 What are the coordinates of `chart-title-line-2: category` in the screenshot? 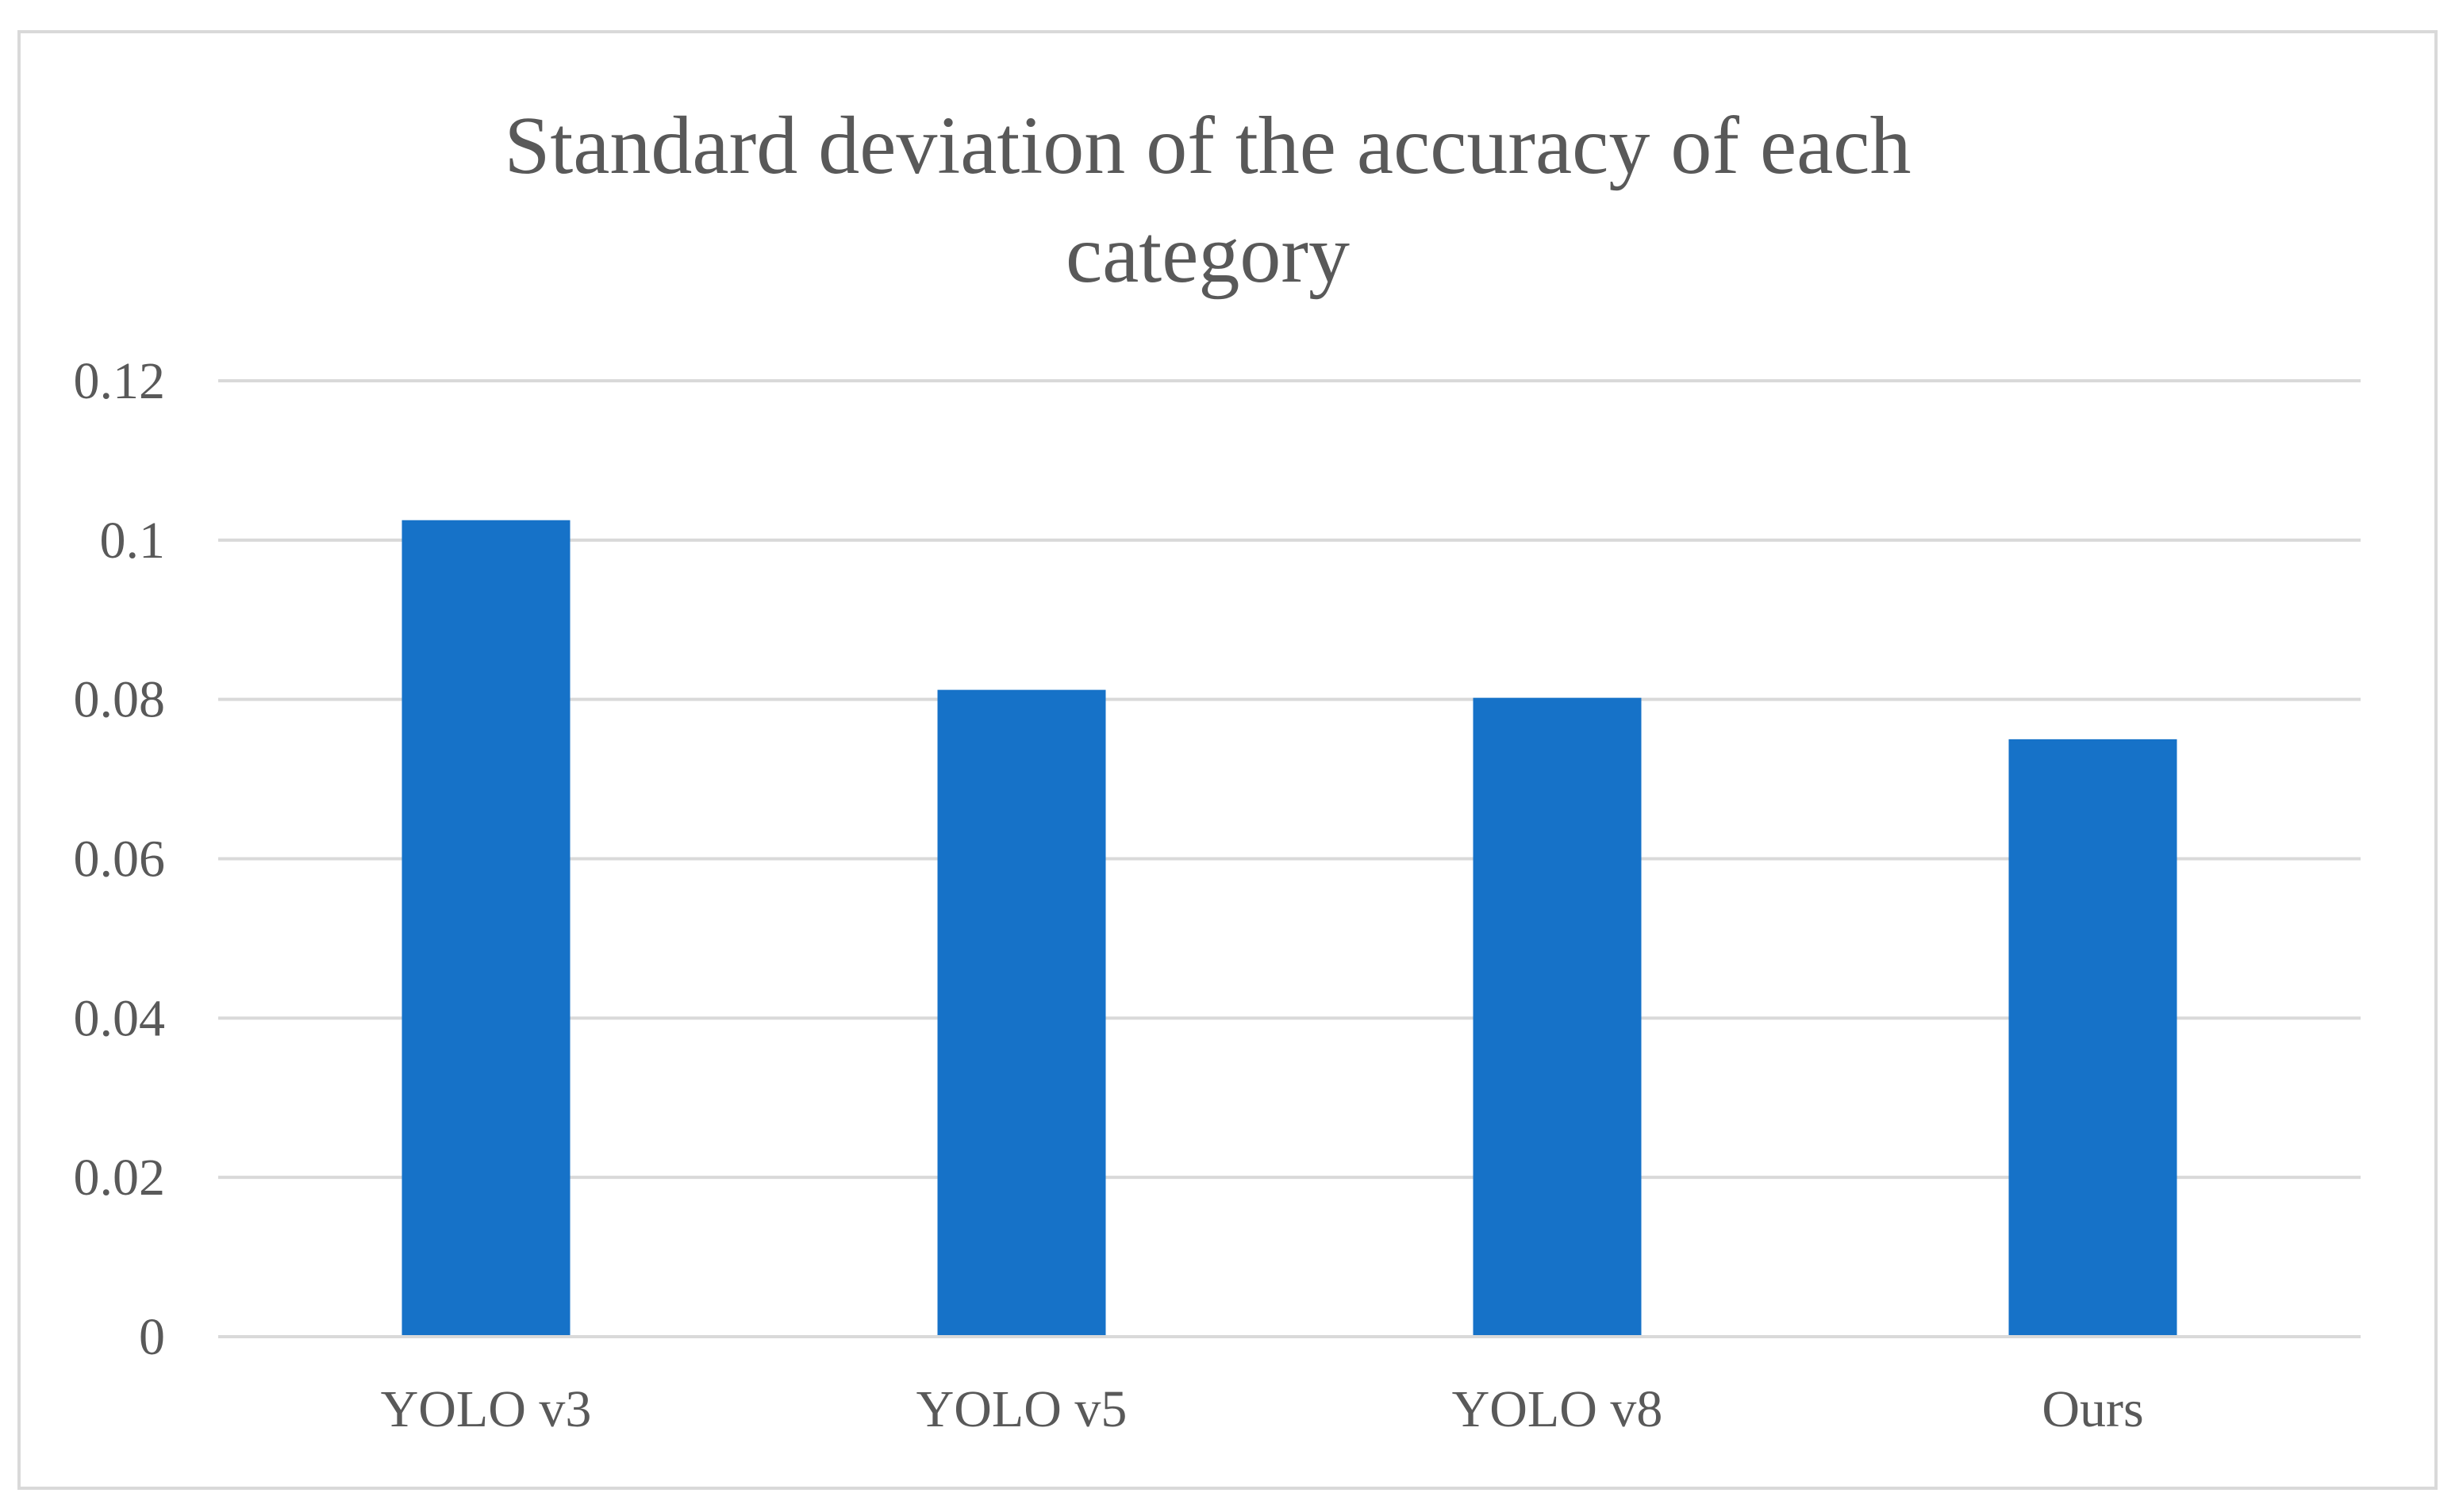 It's located at (1208, 255).